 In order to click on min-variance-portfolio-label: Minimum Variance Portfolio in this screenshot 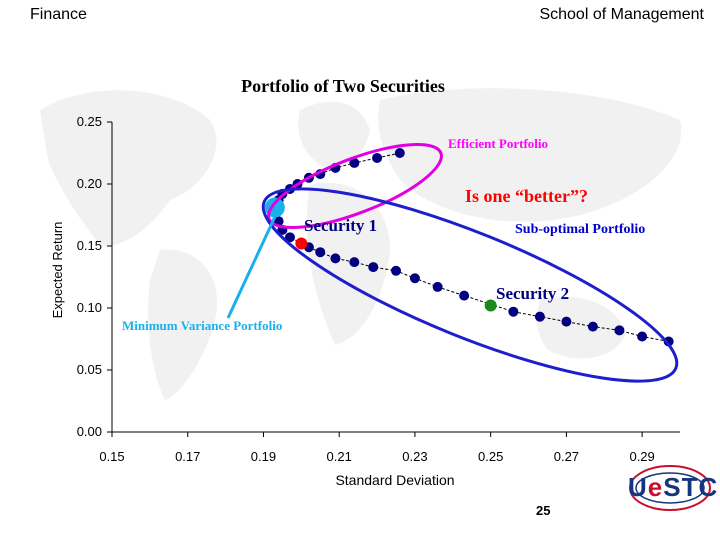, I will do `click(202, 325)`.